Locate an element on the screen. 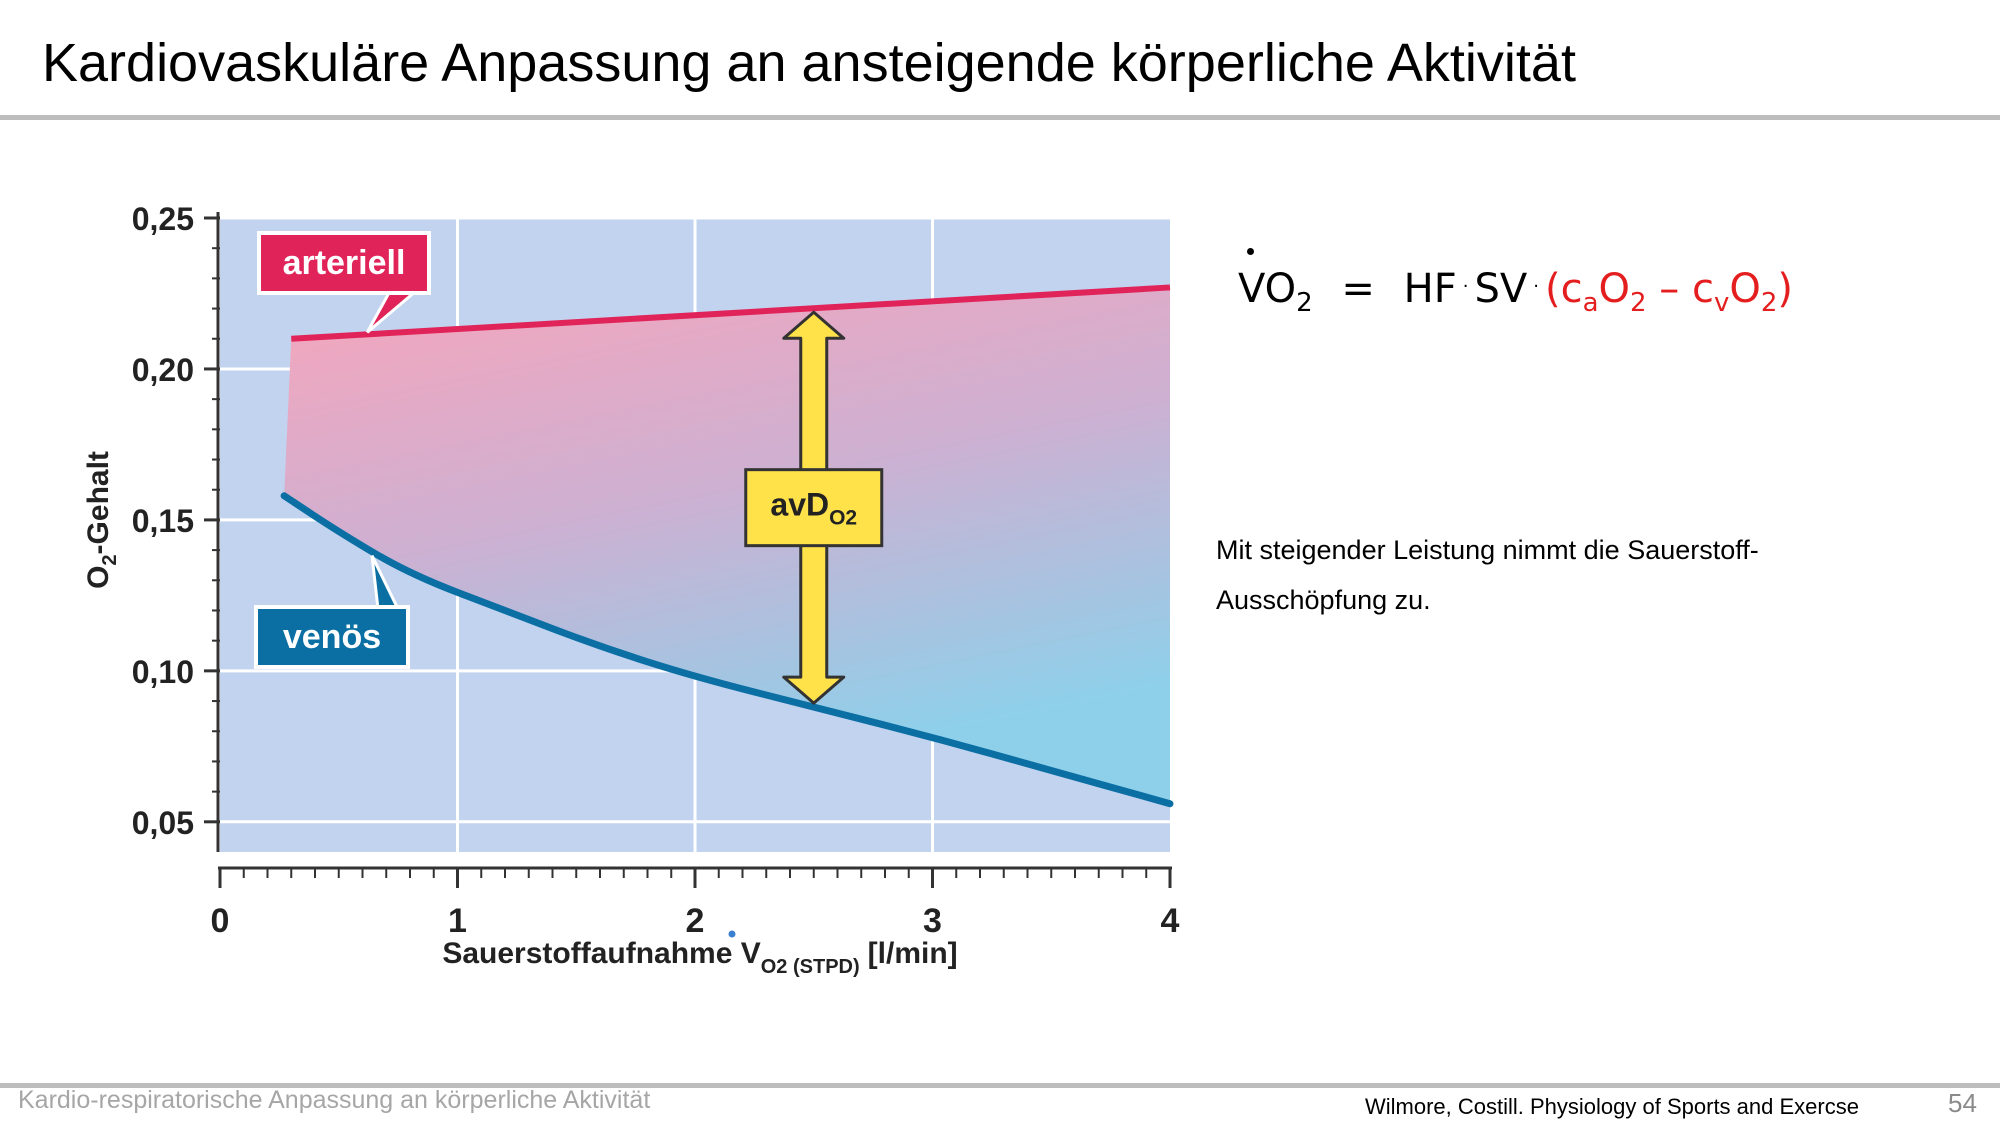  avd-label: avDO2 is located at coordinates (813, 508).